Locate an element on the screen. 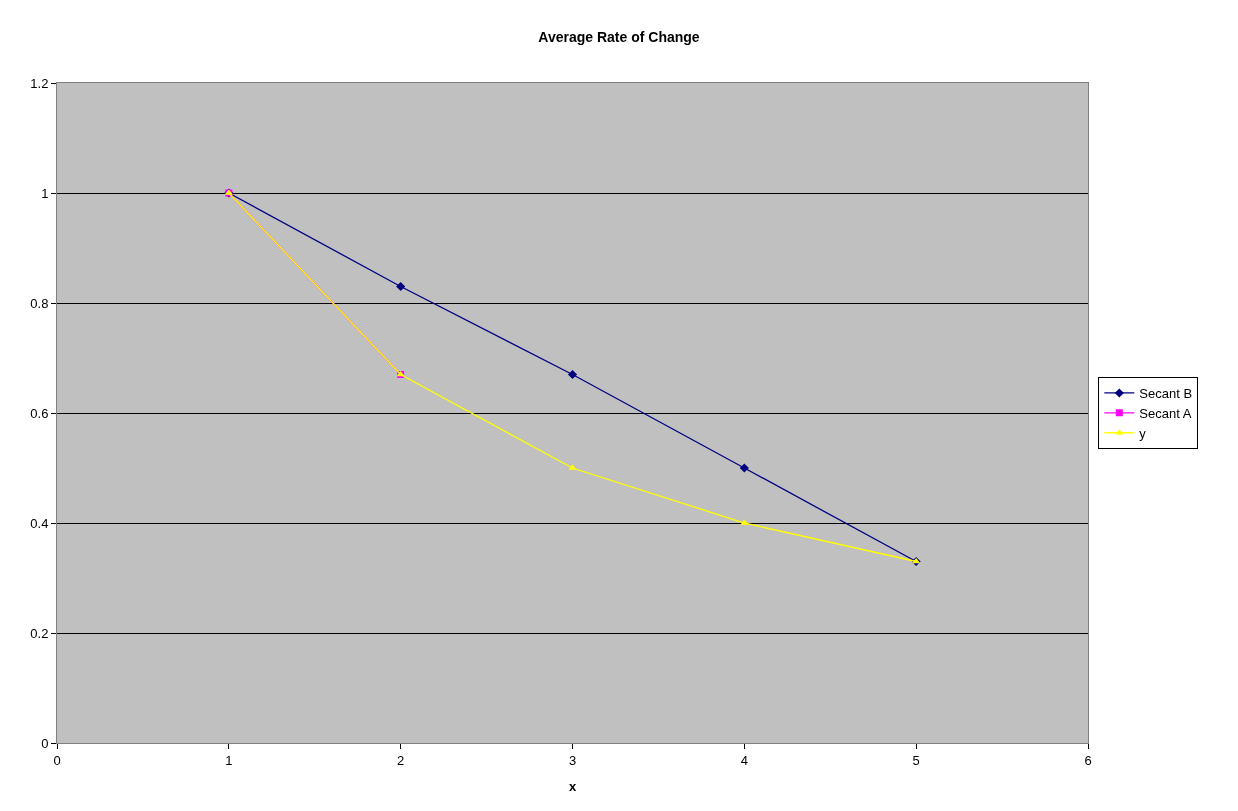  y-tick-label: 0.8 is located at coordinates (39, 303).